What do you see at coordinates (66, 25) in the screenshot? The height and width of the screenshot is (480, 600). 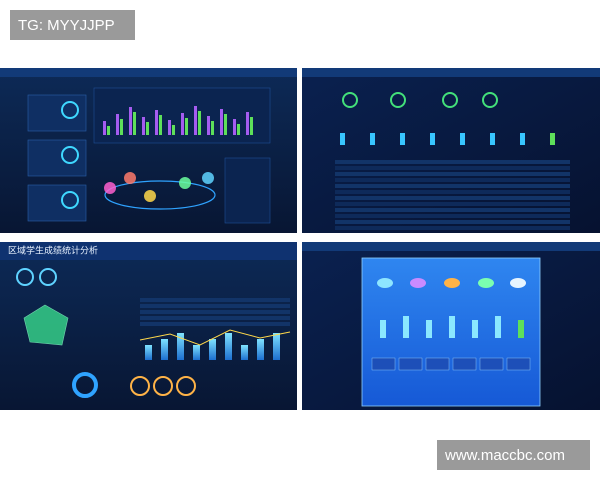 I see `watermark-text: TG: MYYJJPP` at bounding box center [66, 25].